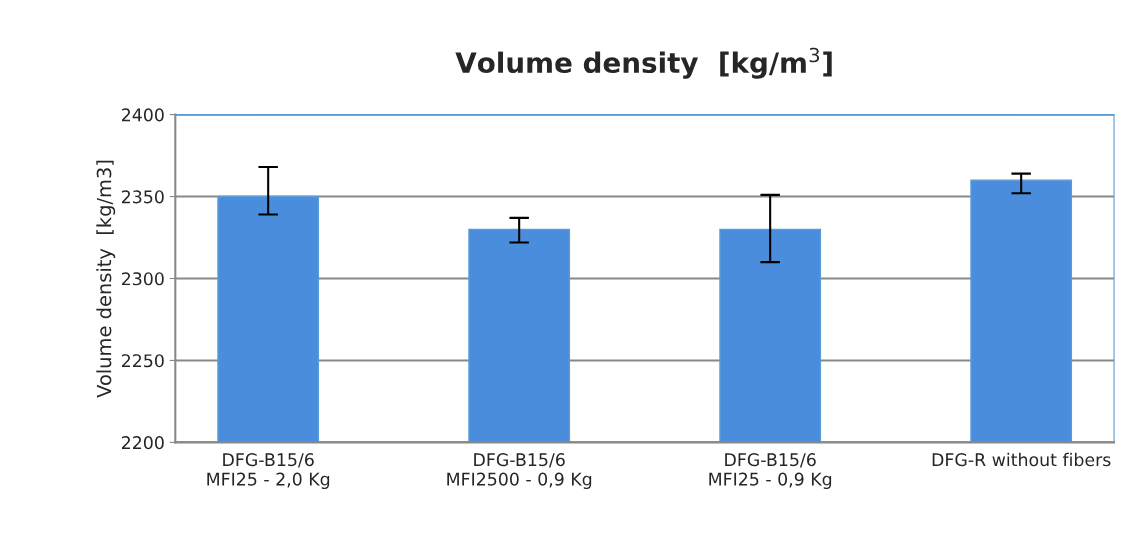 The image size is (1131, 533). Describe the element at coordinates (643, 63) in the screenshot. I see `chart-title: Volume density [kg/m$^{3}$]` at that location.